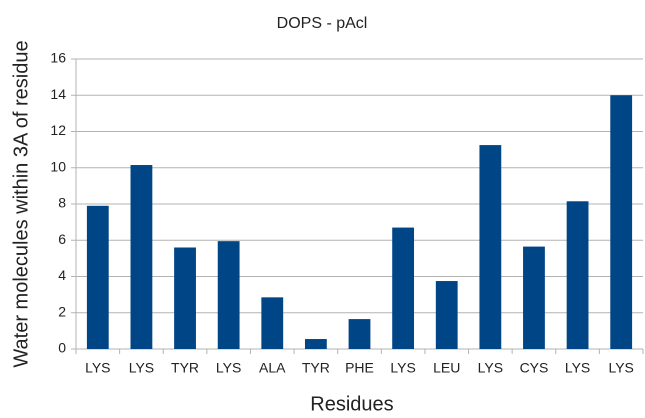  What do you see at coordinates (359, 368) in the screenshot?
I see `x-tick-label: PHE` at bounding box center [359, 368].